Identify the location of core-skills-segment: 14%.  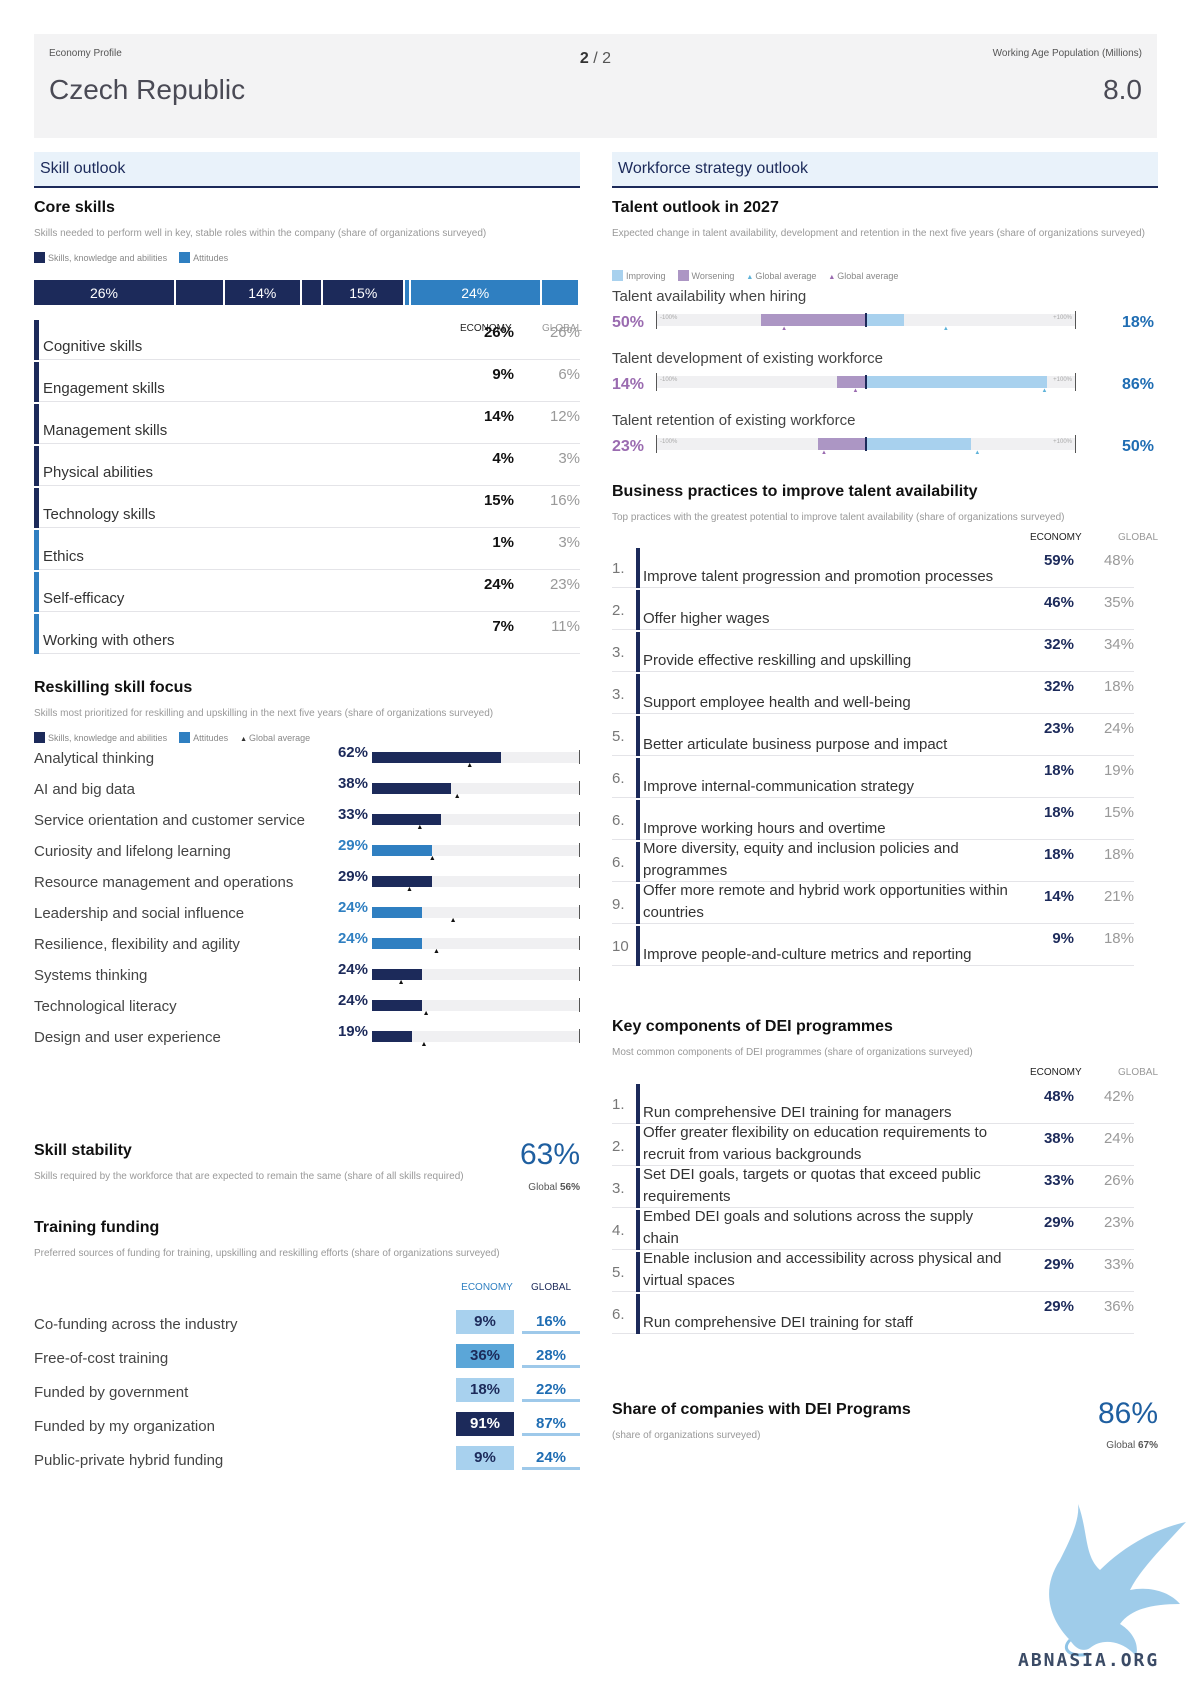
(263, 292).